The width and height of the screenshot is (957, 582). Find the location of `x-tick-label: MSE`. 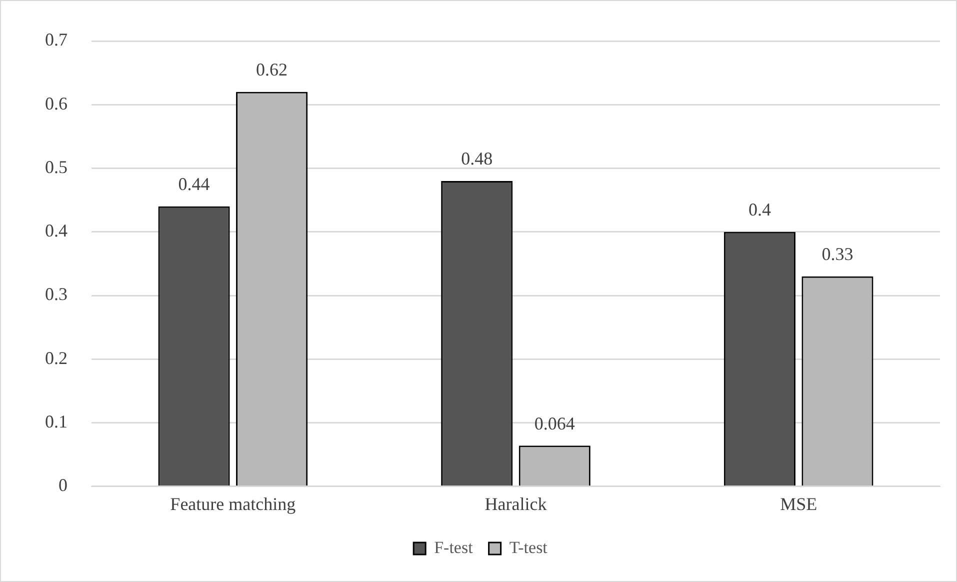

x-tick-label: MSE is located at coordinates (799, 504).